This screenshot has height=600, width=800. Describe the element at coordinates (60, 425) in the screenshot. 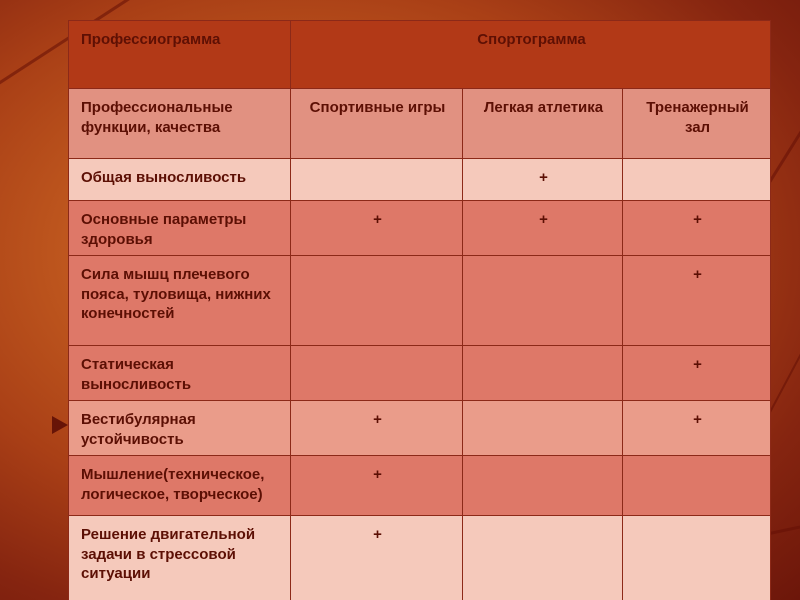

I see `arrow-decoration-icon` at that location.